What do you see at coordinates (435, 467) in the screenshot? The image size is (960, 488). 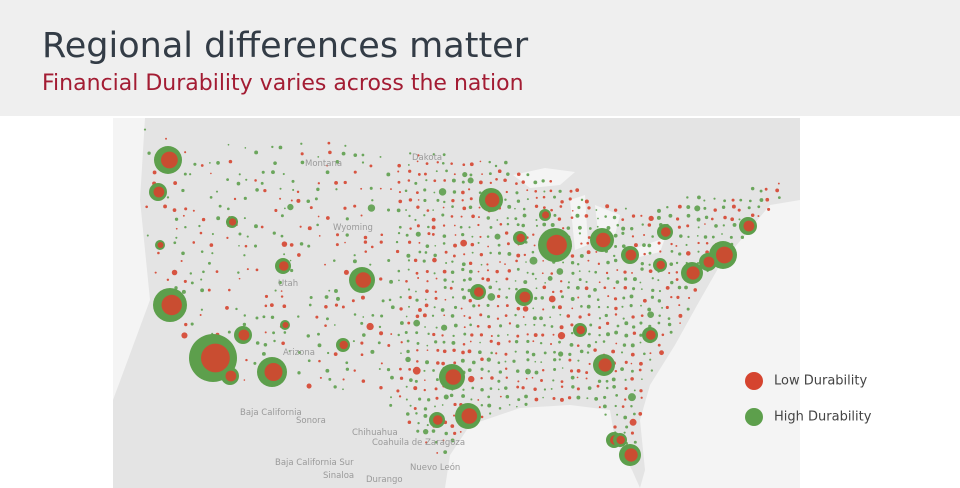 I see `place-label: Nuevo León` at bounding box center [435, 467].